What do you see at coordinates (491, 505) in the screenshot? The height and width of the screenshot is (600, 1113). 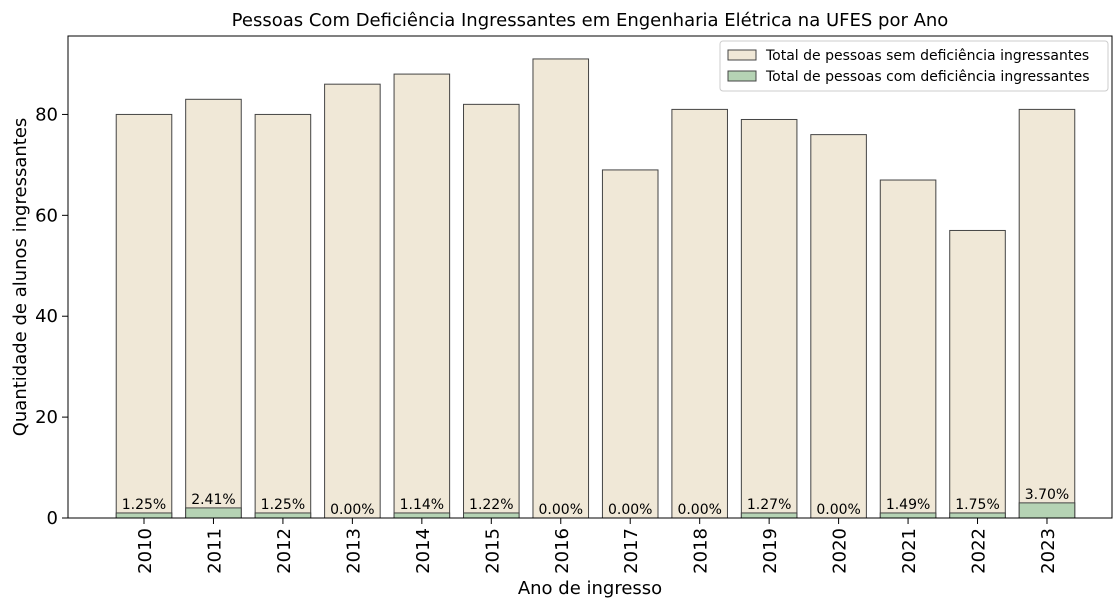 I see `annotation: 1.22%` at bounding box center [491, 505].